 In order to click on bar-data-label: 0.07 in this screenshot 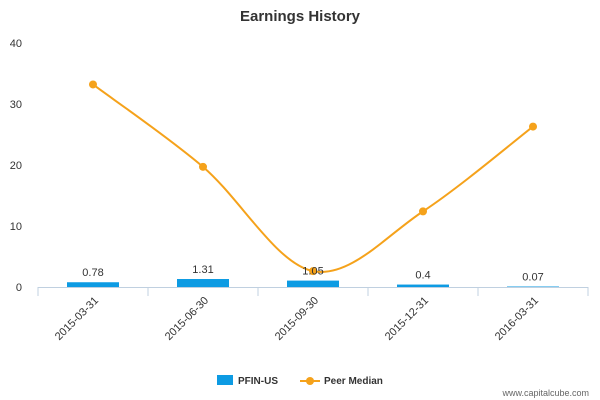, I will do `click(532, 278)`.